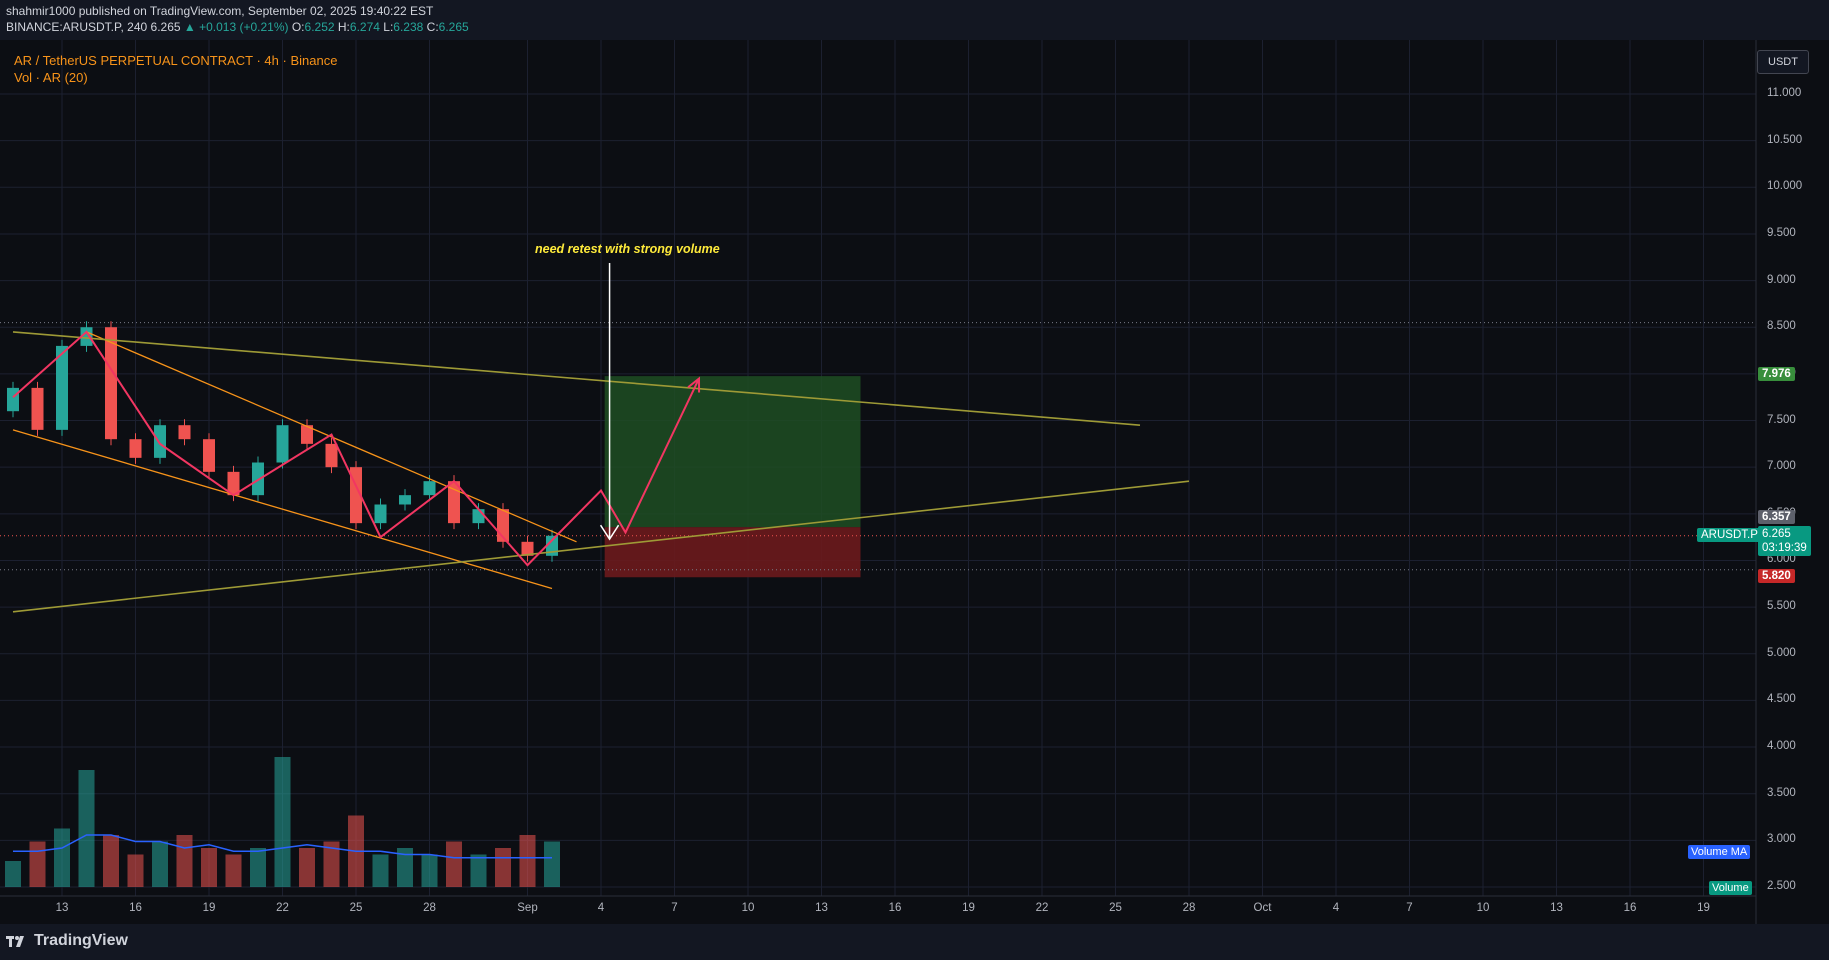 This screenshot has width=1829, height=960. I want to click on y-tick-label: 9.500, so click(1781, 232).